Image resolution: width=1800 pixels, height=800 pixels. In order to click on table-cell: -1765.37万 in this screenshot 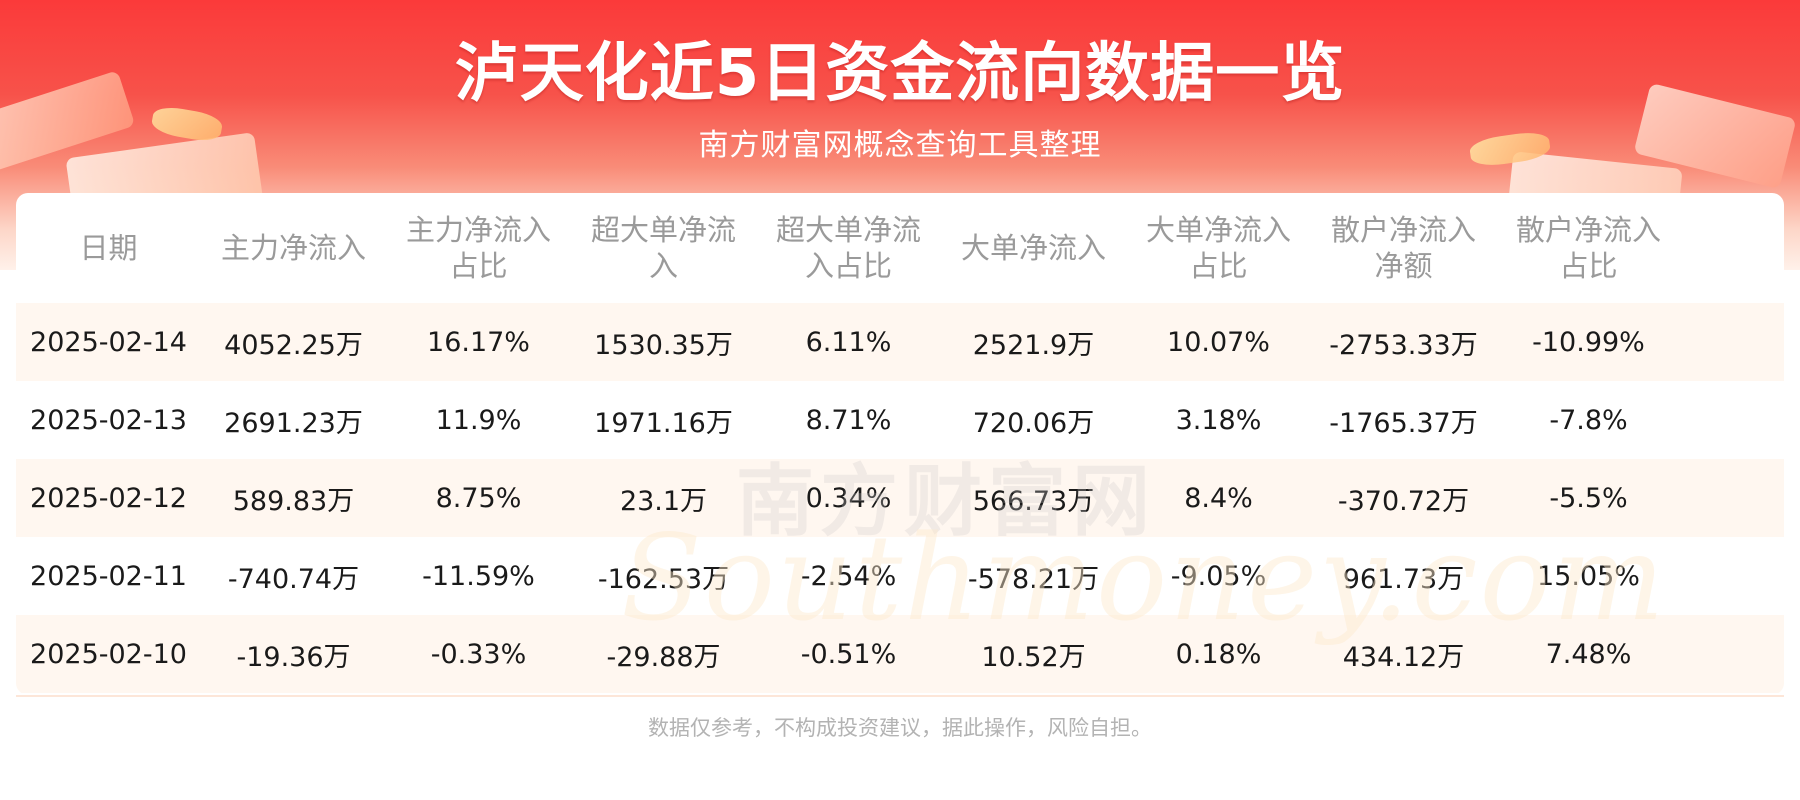, I will do `click(1403, 423)`.